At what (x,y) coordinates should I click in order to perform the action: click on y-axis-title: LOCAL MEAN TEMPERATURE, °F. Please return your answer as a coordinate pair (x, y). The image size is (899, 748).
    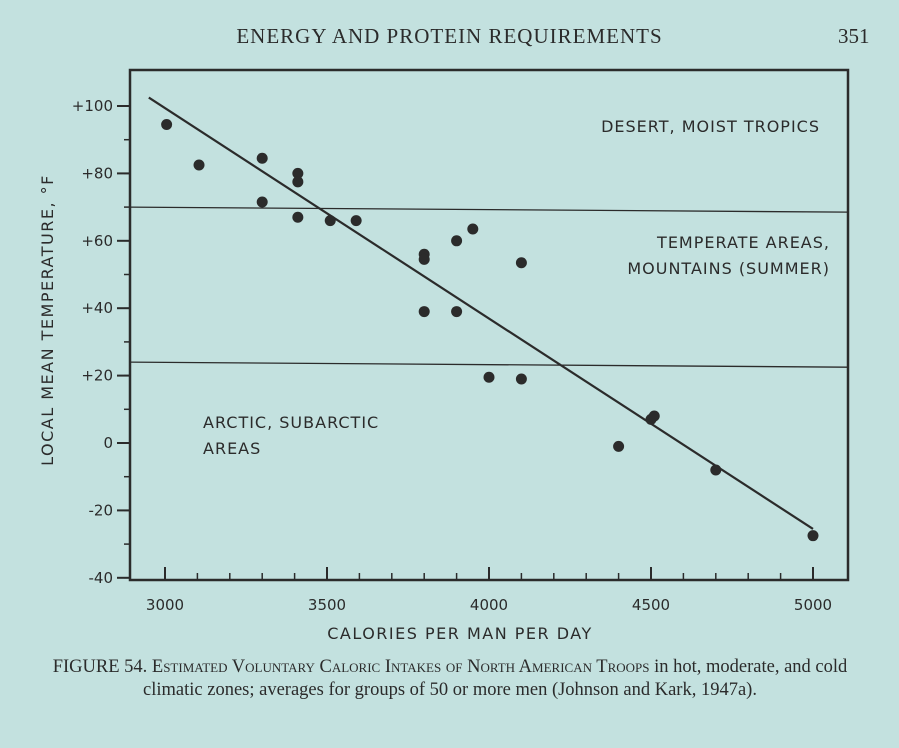
    Looking at the image, I should click on (47, 320).